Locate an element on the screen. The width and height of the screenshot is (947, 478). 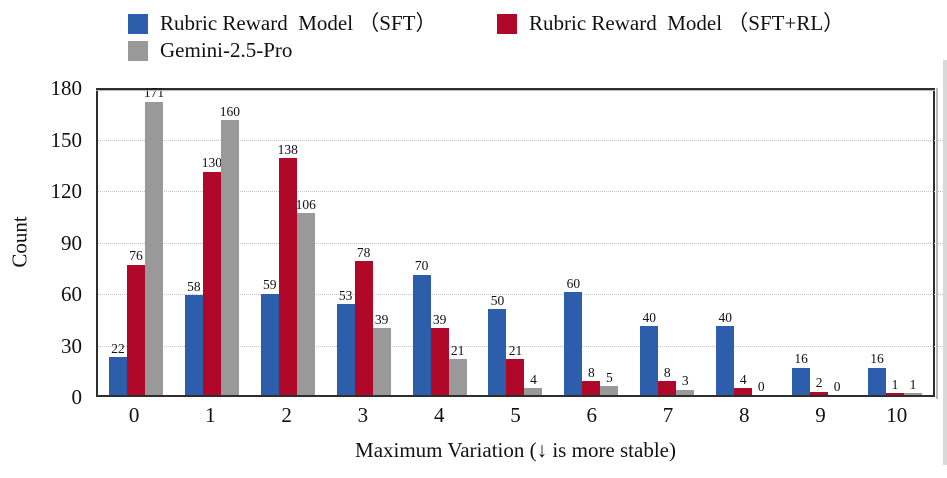
bar: 60 is located at coordinates (573, 335).